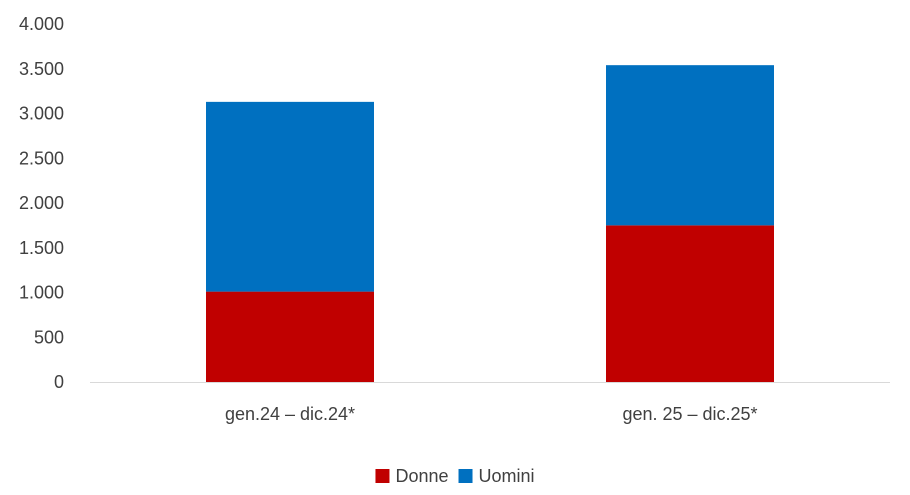  What do you see at coordinates (49, 337) in the screenshot?
I see `y-tick-label: 500` at bounding box center [49, 337].